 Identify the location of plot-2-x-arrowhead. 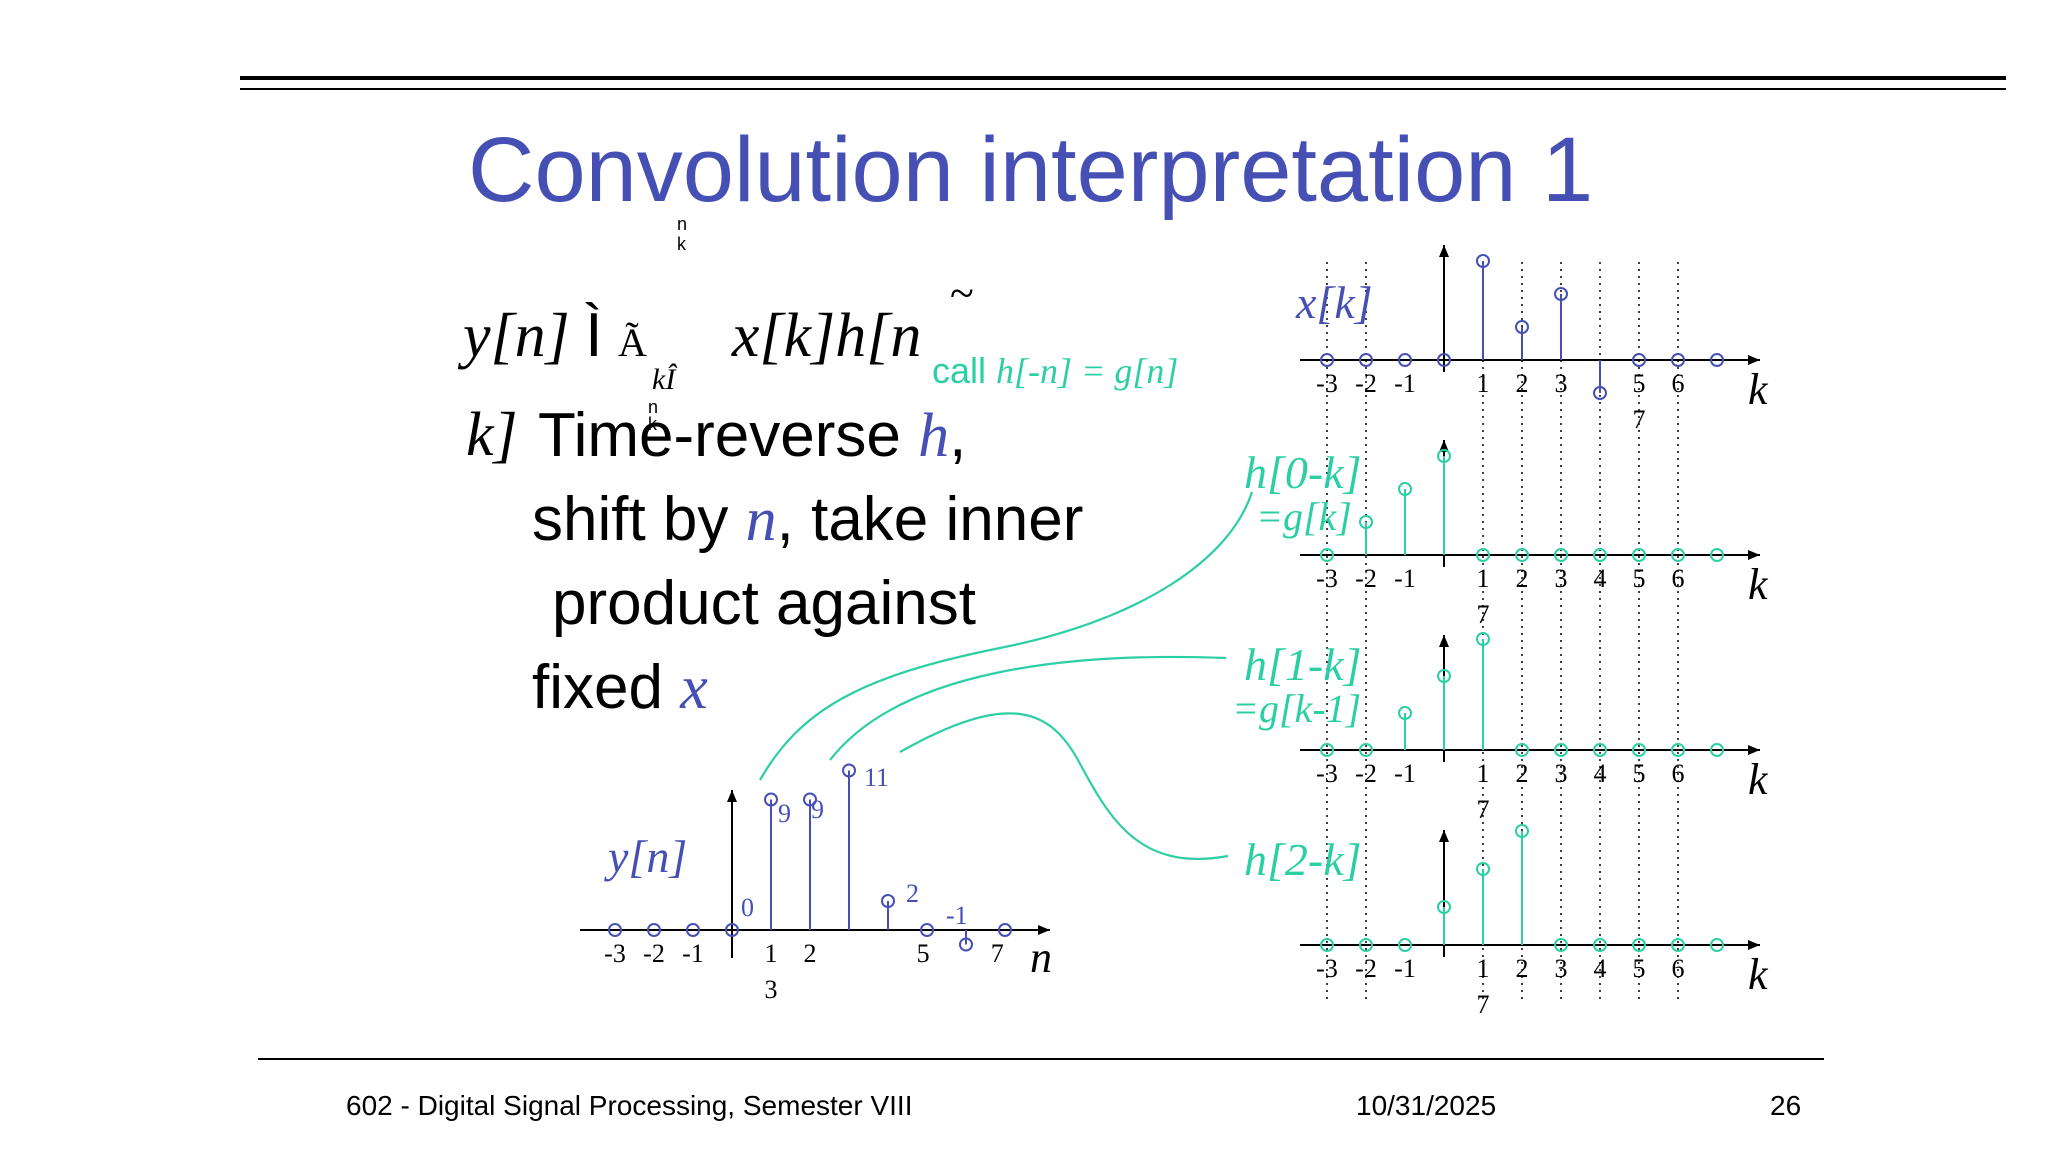
(1754, 555).